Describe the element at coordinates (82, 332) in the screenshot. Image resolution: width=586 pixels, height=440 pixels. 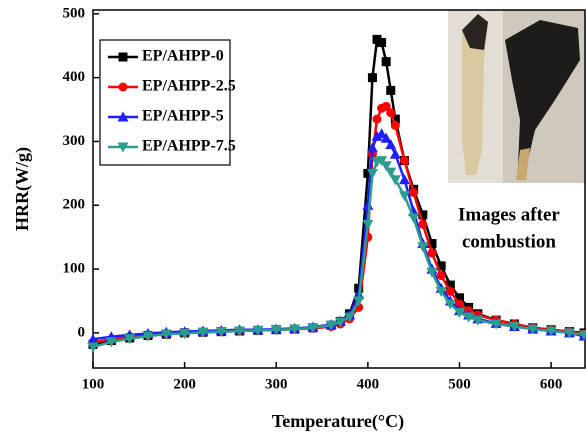
I see `y-tick-label: 0` at that location.